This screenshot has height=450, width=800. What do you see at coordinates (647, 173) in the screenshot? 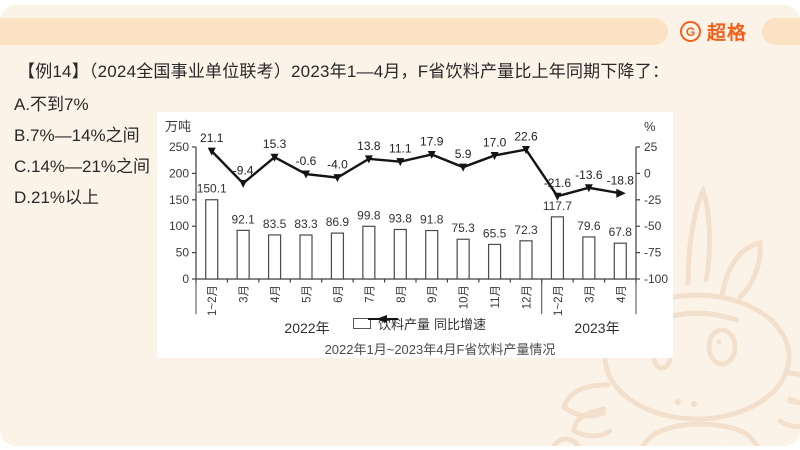
I see `right-axis-tick-label: 0` at bounding box center [647, 173].